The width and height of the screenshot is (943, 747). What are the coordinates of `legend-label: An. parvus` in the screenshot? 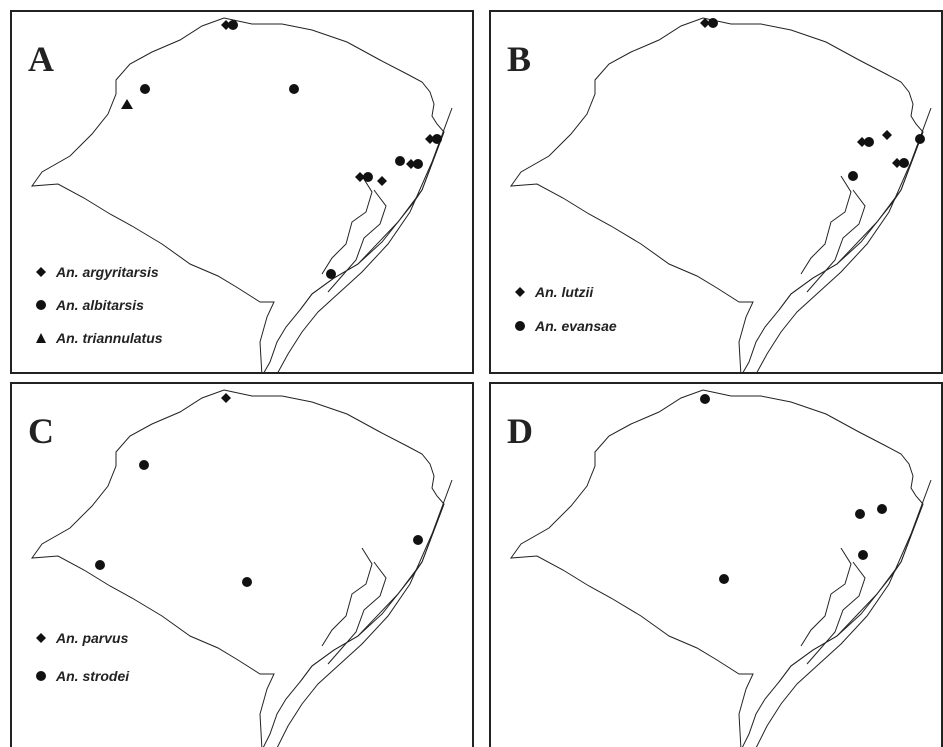 It's located at (92, 638).